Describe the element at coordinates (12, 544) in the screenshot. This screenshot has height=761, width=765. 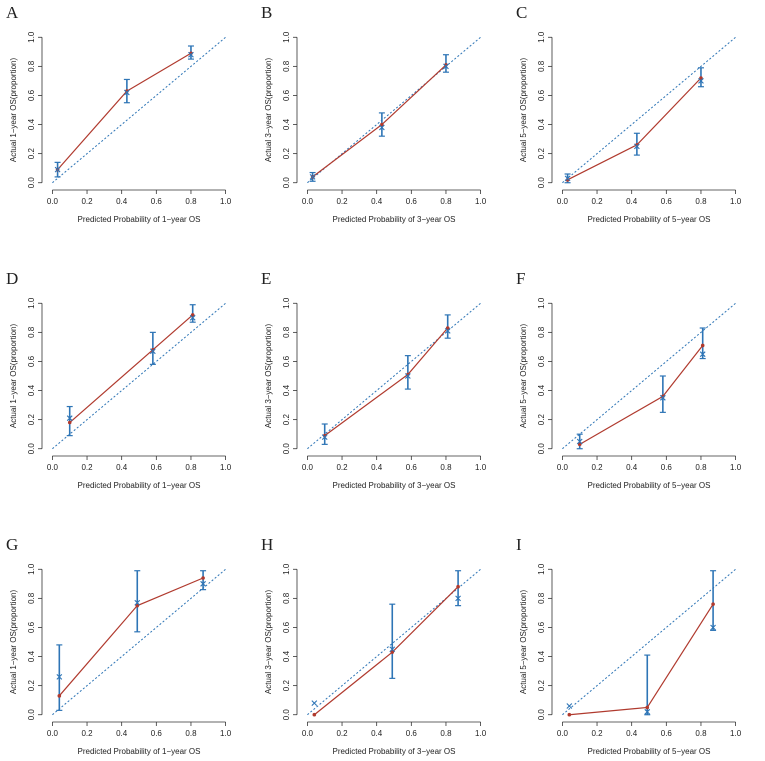
I see `panel-label: G` at that location.